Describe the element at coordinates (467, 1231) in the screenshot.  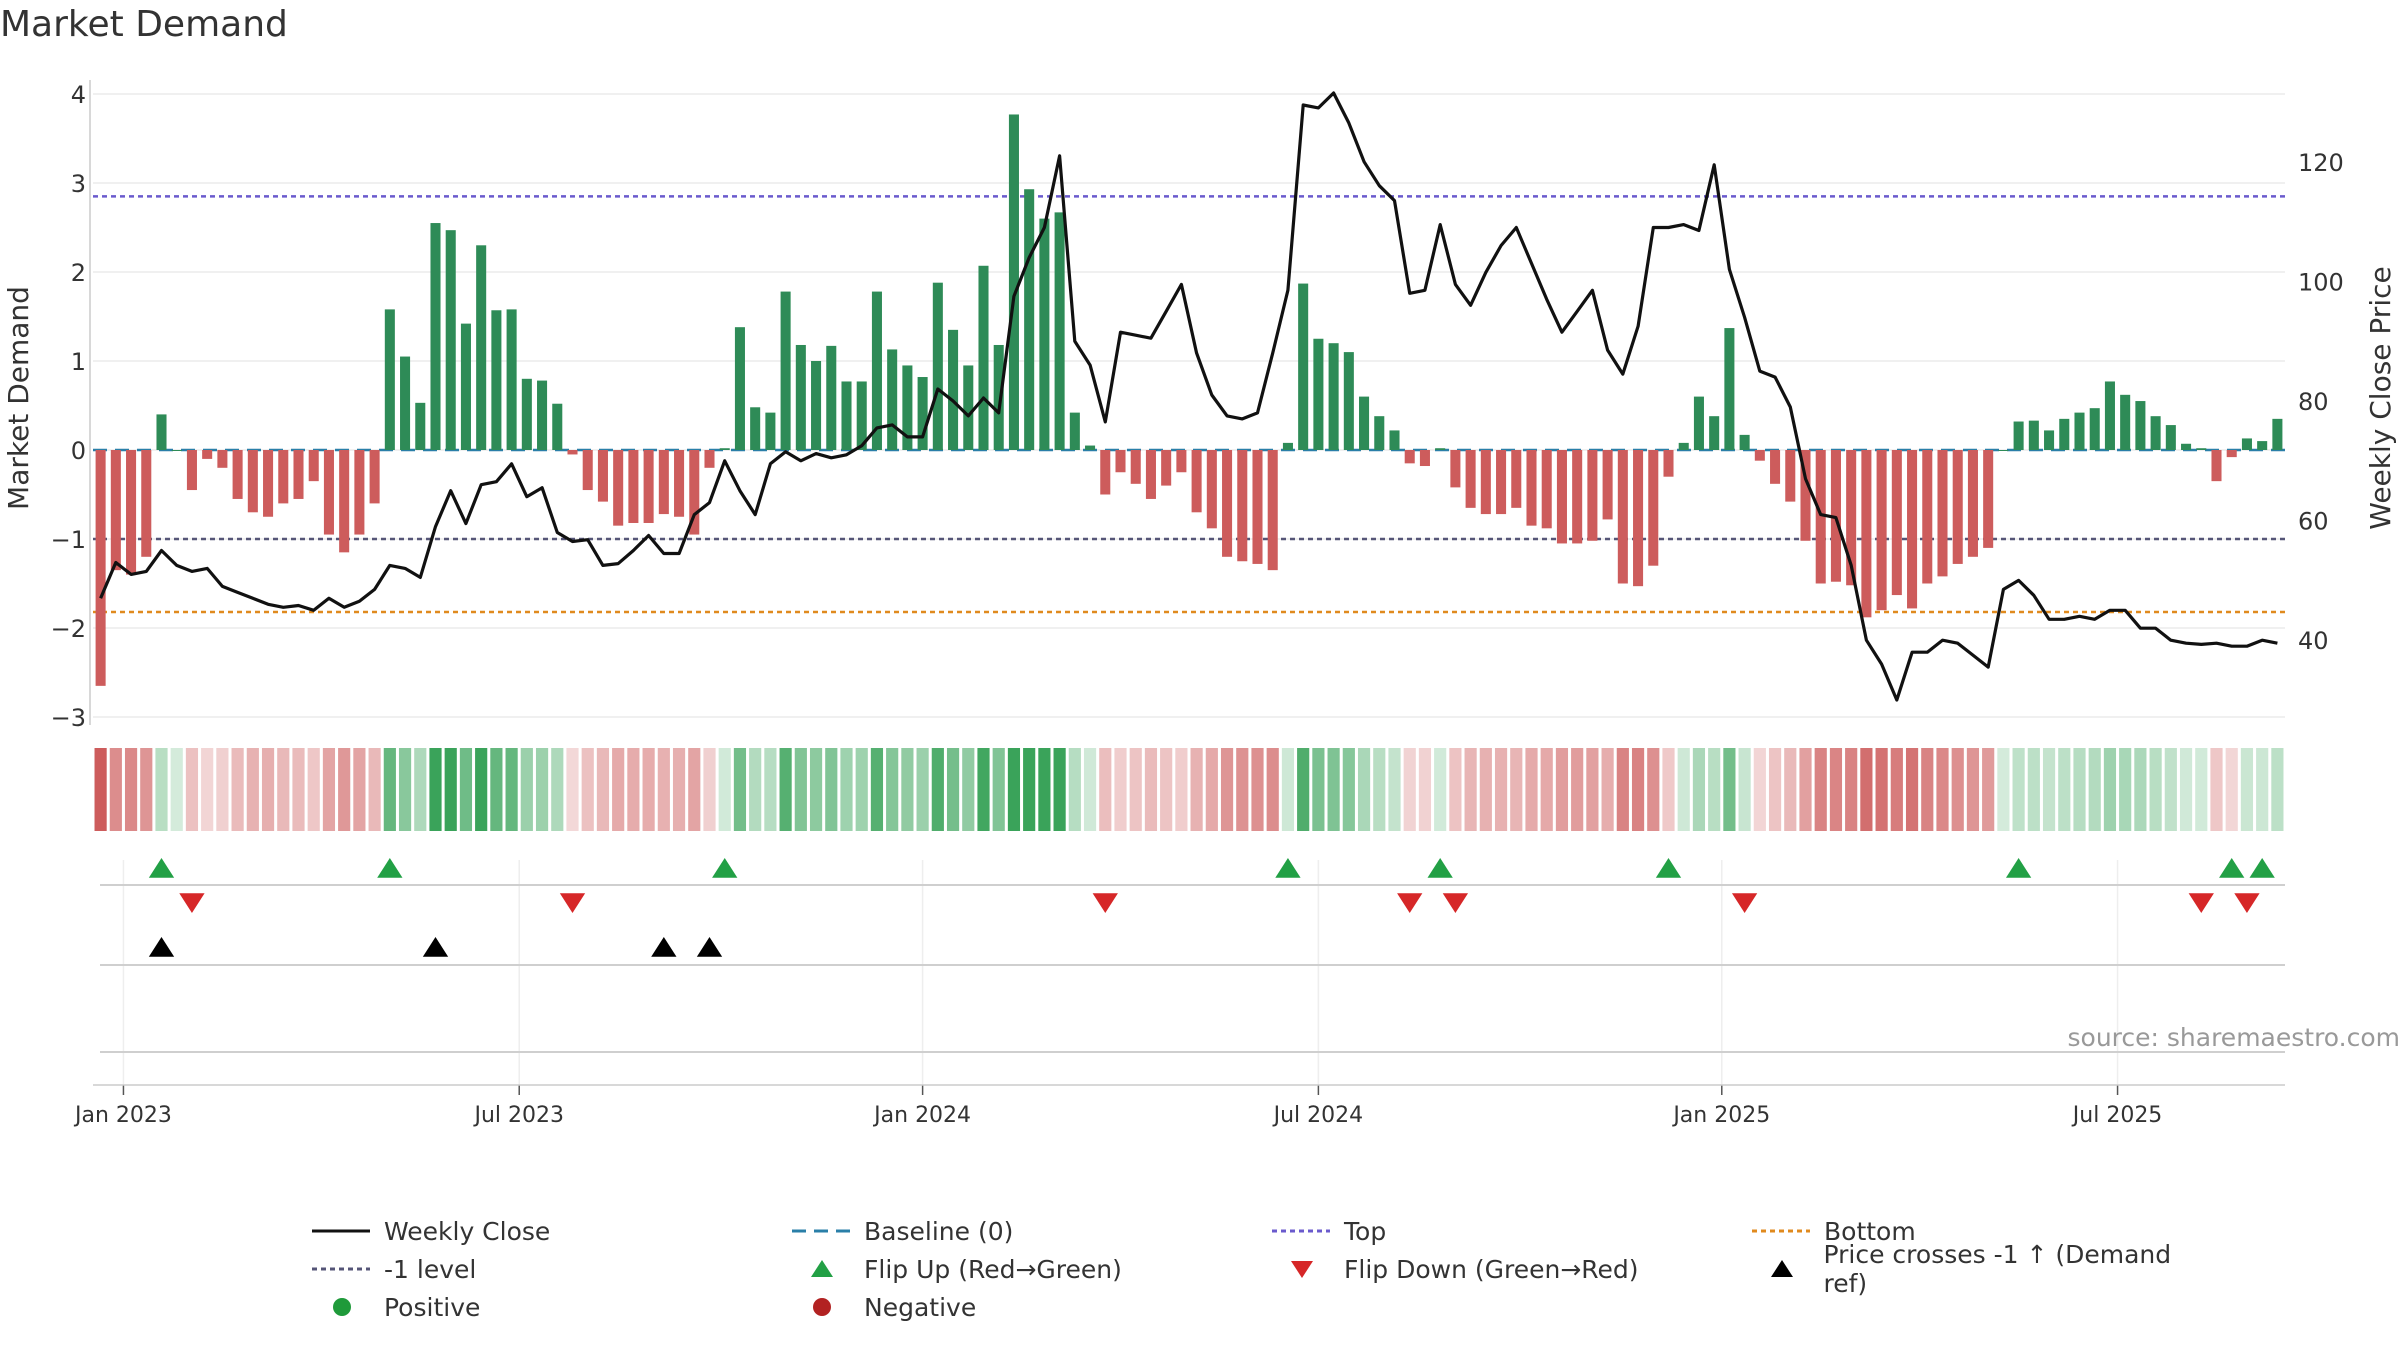
I see `legend-label: Weekly Close` at that location.